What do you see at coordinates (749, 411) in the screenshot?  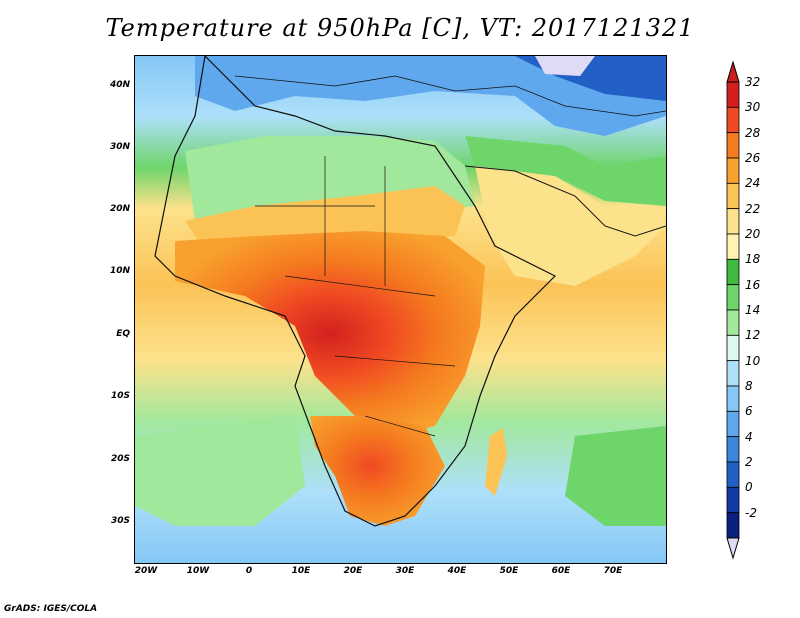 I see `colorbar-label: 6` at bounding box center [749, 411].